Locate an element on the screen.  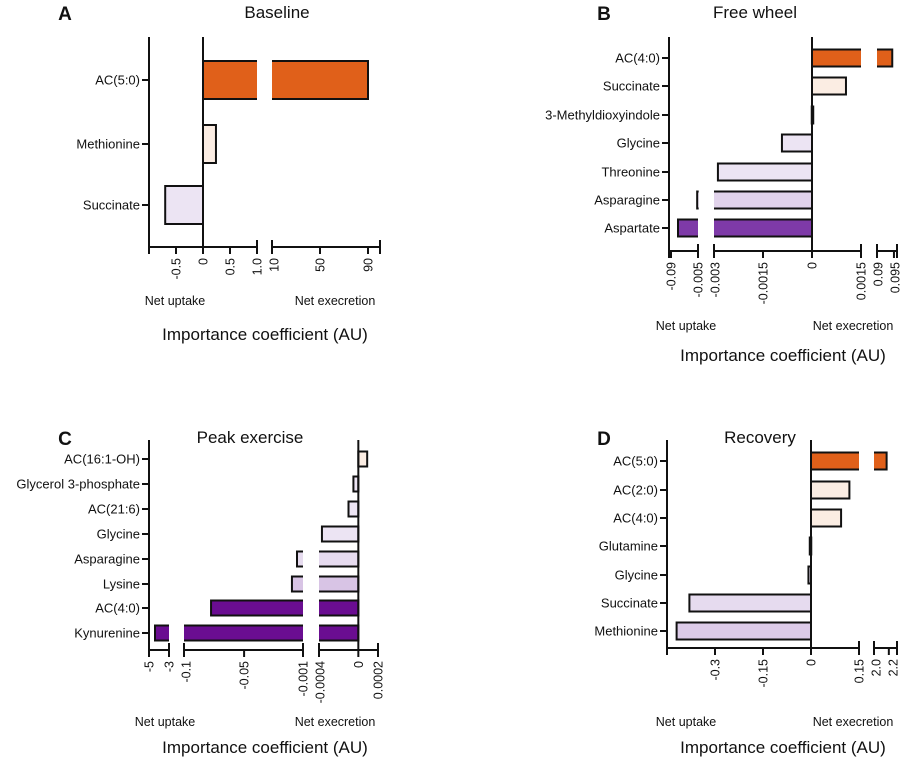
x-tick-label: -0.0004 is located at coordinates (321, 682).